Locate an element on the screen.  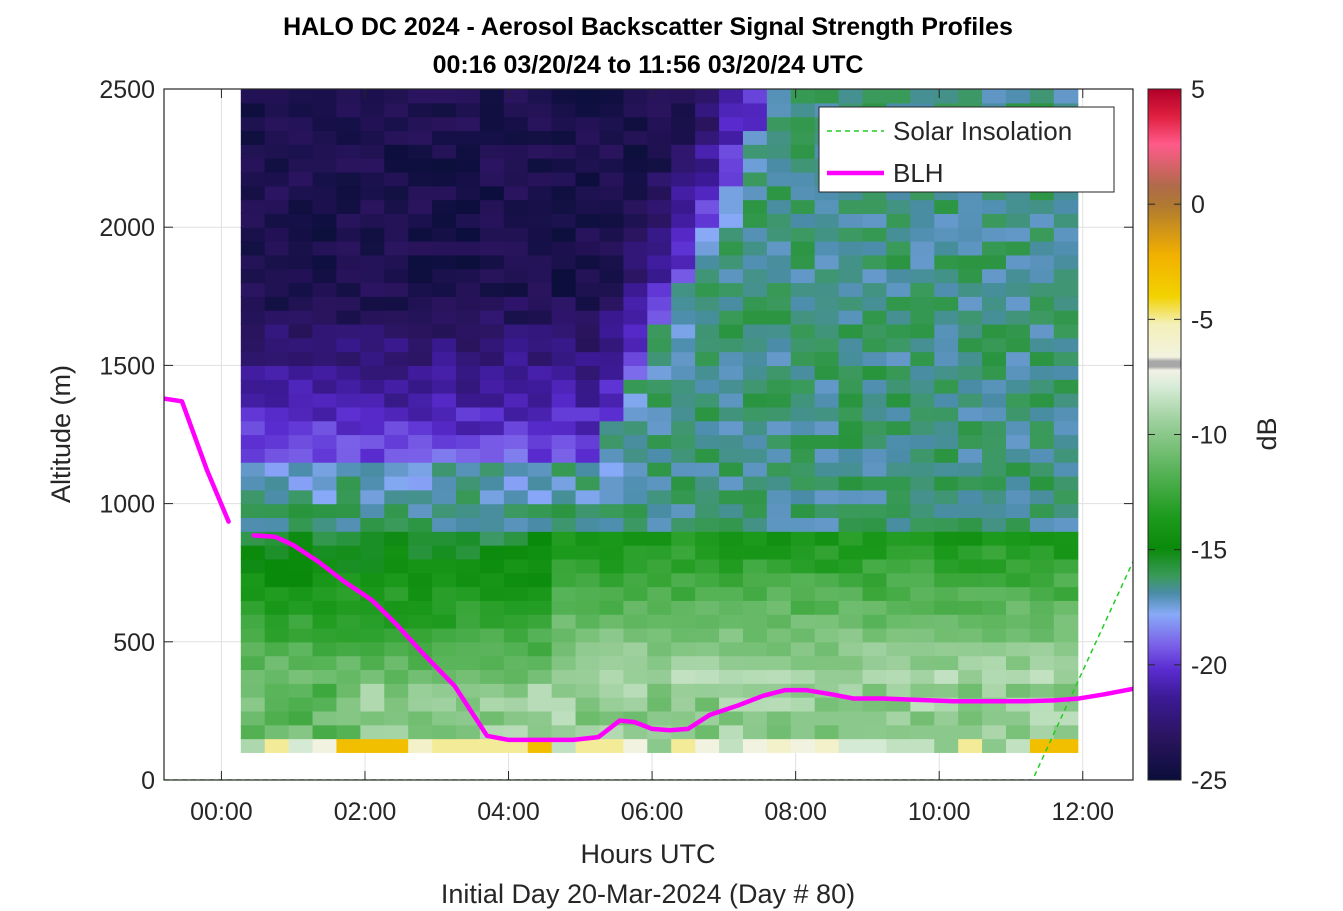
colorbar: 50-5-10-15-20-25 dB is located at coordinates (1214, 435).